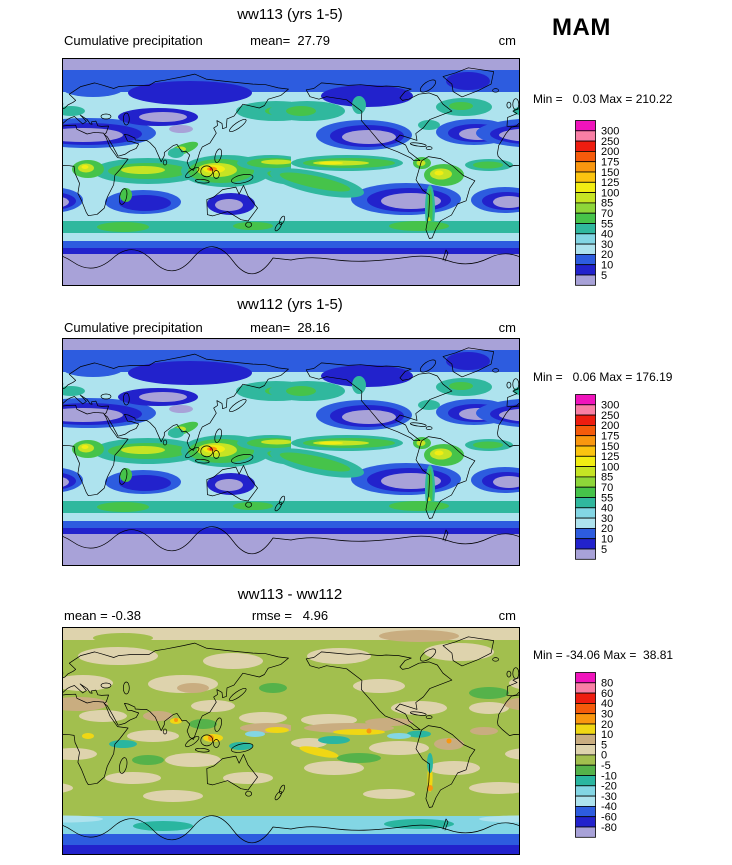  I want to click on panel-3-stats-row: mean = -0.38 rmse = 4.96 cm, so click(290, 616).